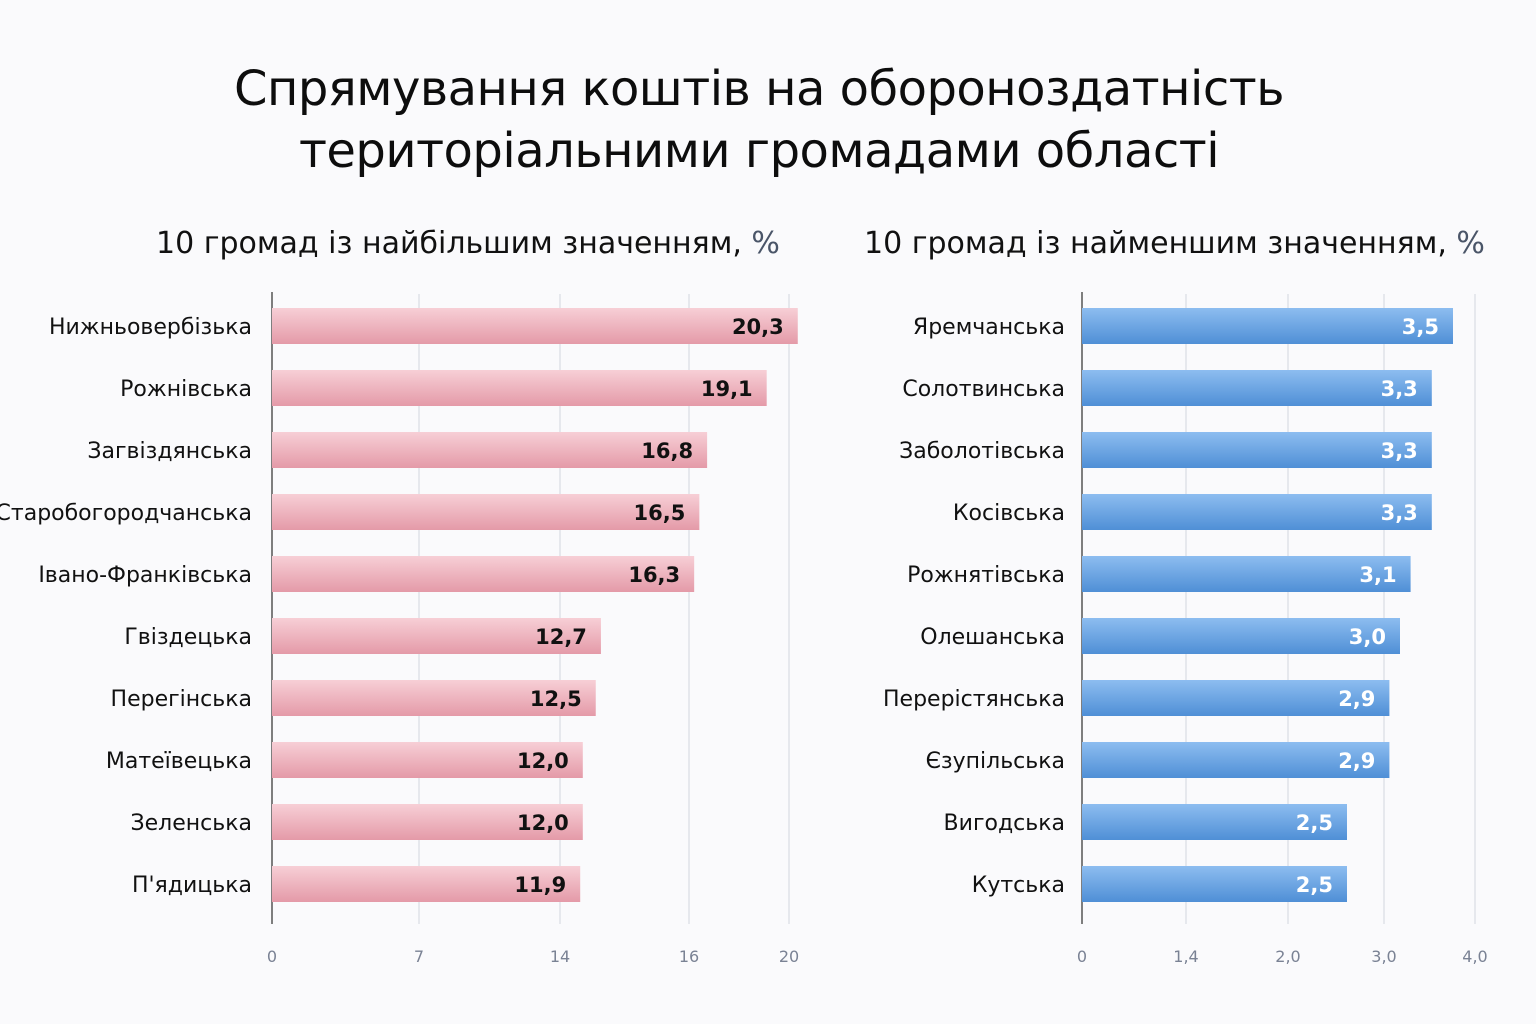 Image resolution: width=1536 pixels, height=1024 pixels. Describe the element at coordinates (1185, 956) in the screenshot. I see `right-tick-label: 1,4` at that location.